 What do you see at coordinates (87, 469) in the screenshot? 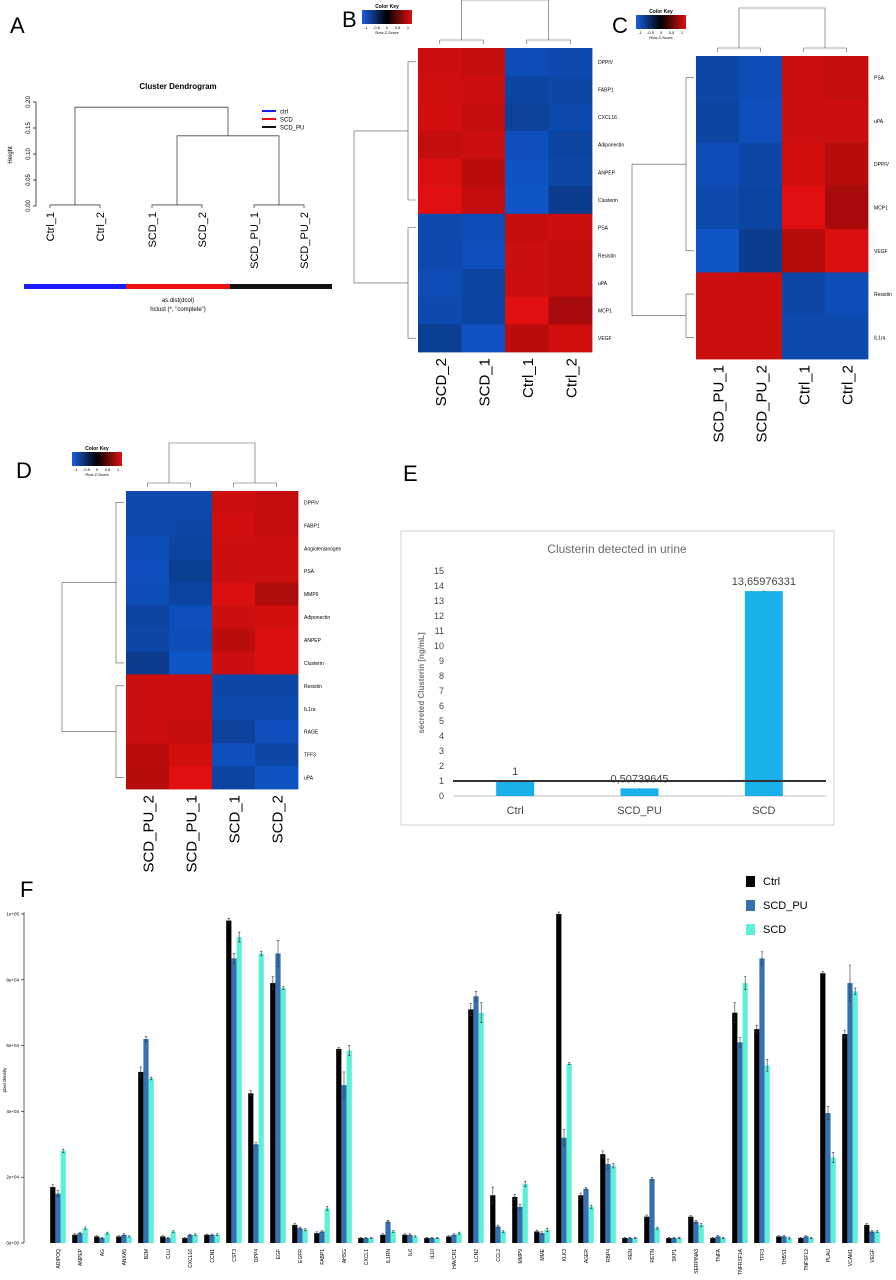
I see `color-key-tick: -0.5` at bounding box center [87, 469].